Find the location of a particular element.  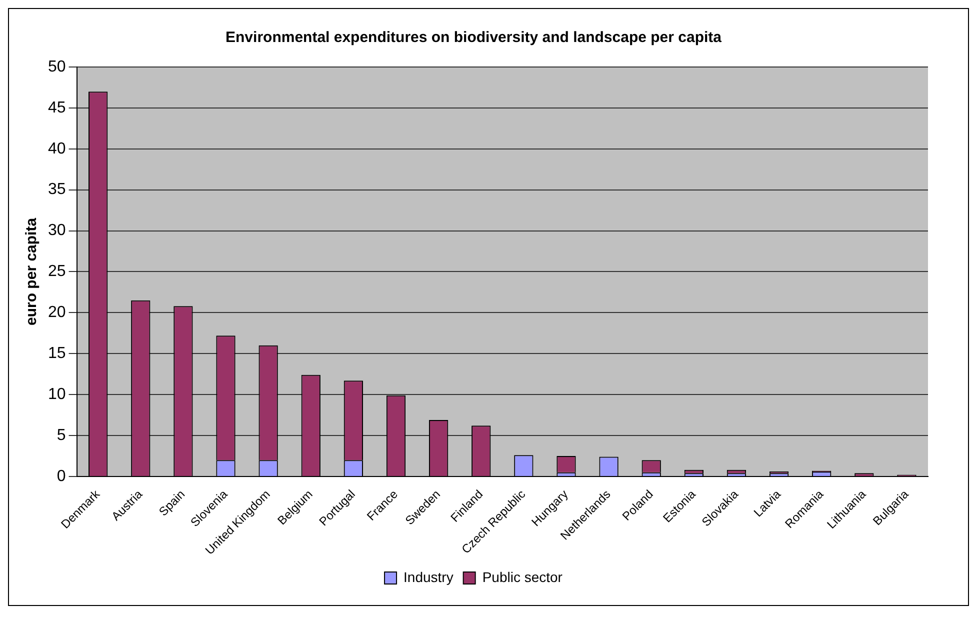

y-tick-label: 10 is located at coordinates (57, 394).